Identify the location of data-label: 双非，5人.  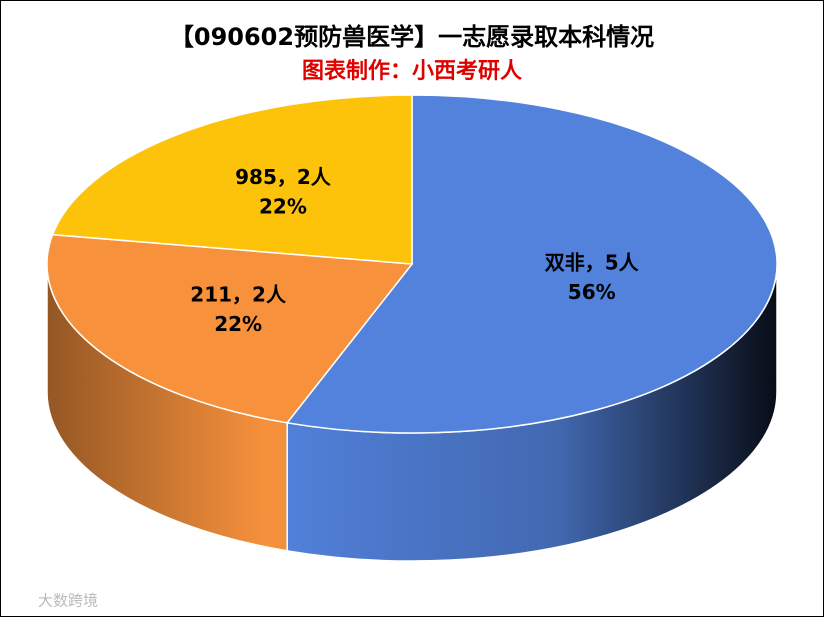
(592, 262).